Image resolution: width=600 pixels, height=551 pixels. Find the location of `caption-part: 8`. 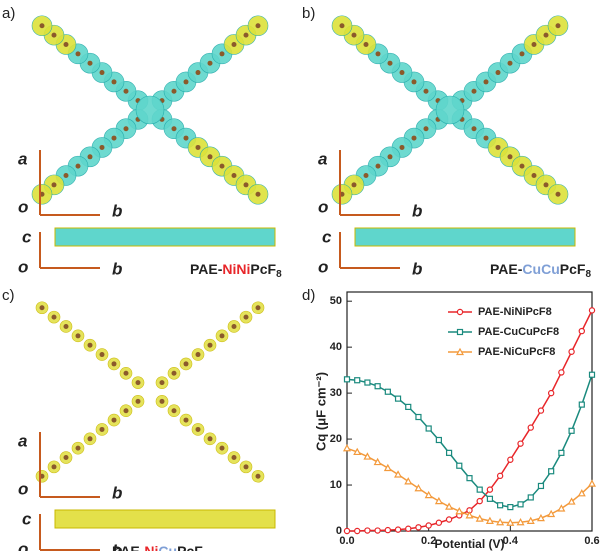

caption-part: 8 is located at coordinates (588, 274).